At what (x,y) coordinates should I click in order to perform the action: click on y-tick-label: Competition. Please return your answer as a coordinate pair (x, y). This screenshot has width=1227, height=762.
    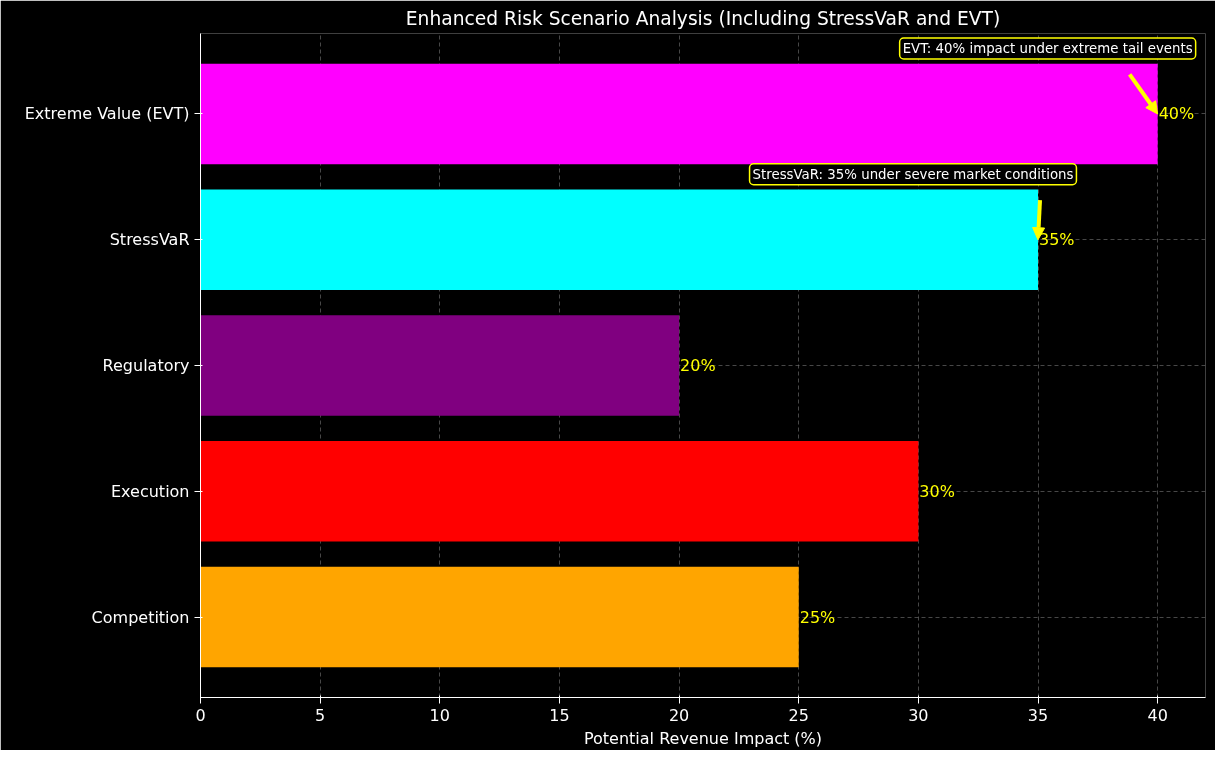
    Looking at the image, I should click on (140, 617).